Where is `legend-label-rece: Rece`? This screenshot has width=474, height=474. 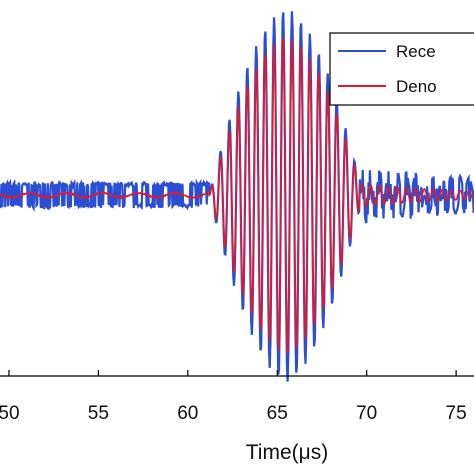 legend-label-rece: Rece is located at coordinates (416, 51).